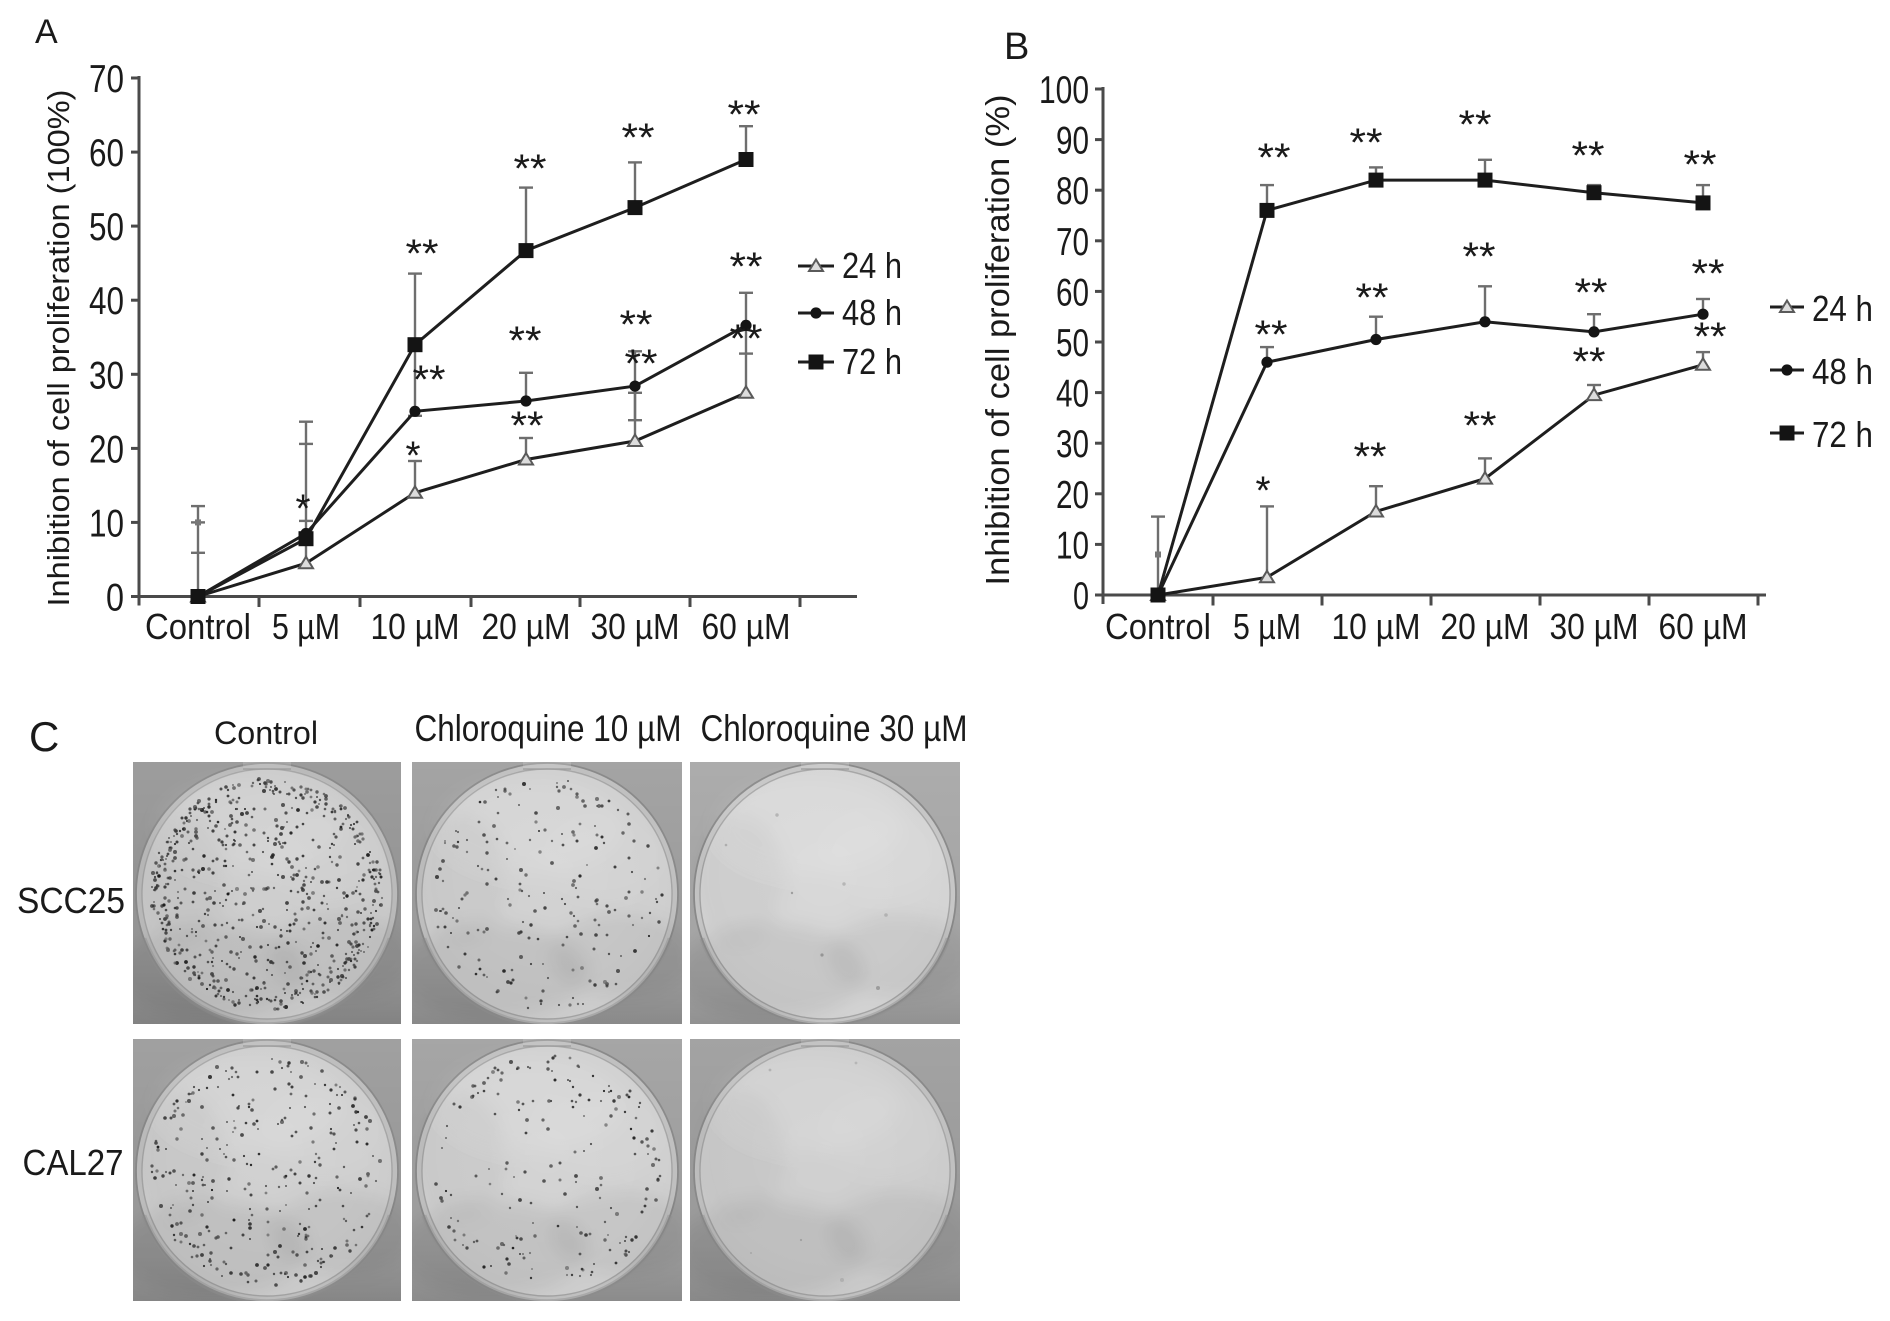 Image resolution: width=1890 pixels, height=1321 pixels. I want to click on svg-text: 100, so click(1064, 90).